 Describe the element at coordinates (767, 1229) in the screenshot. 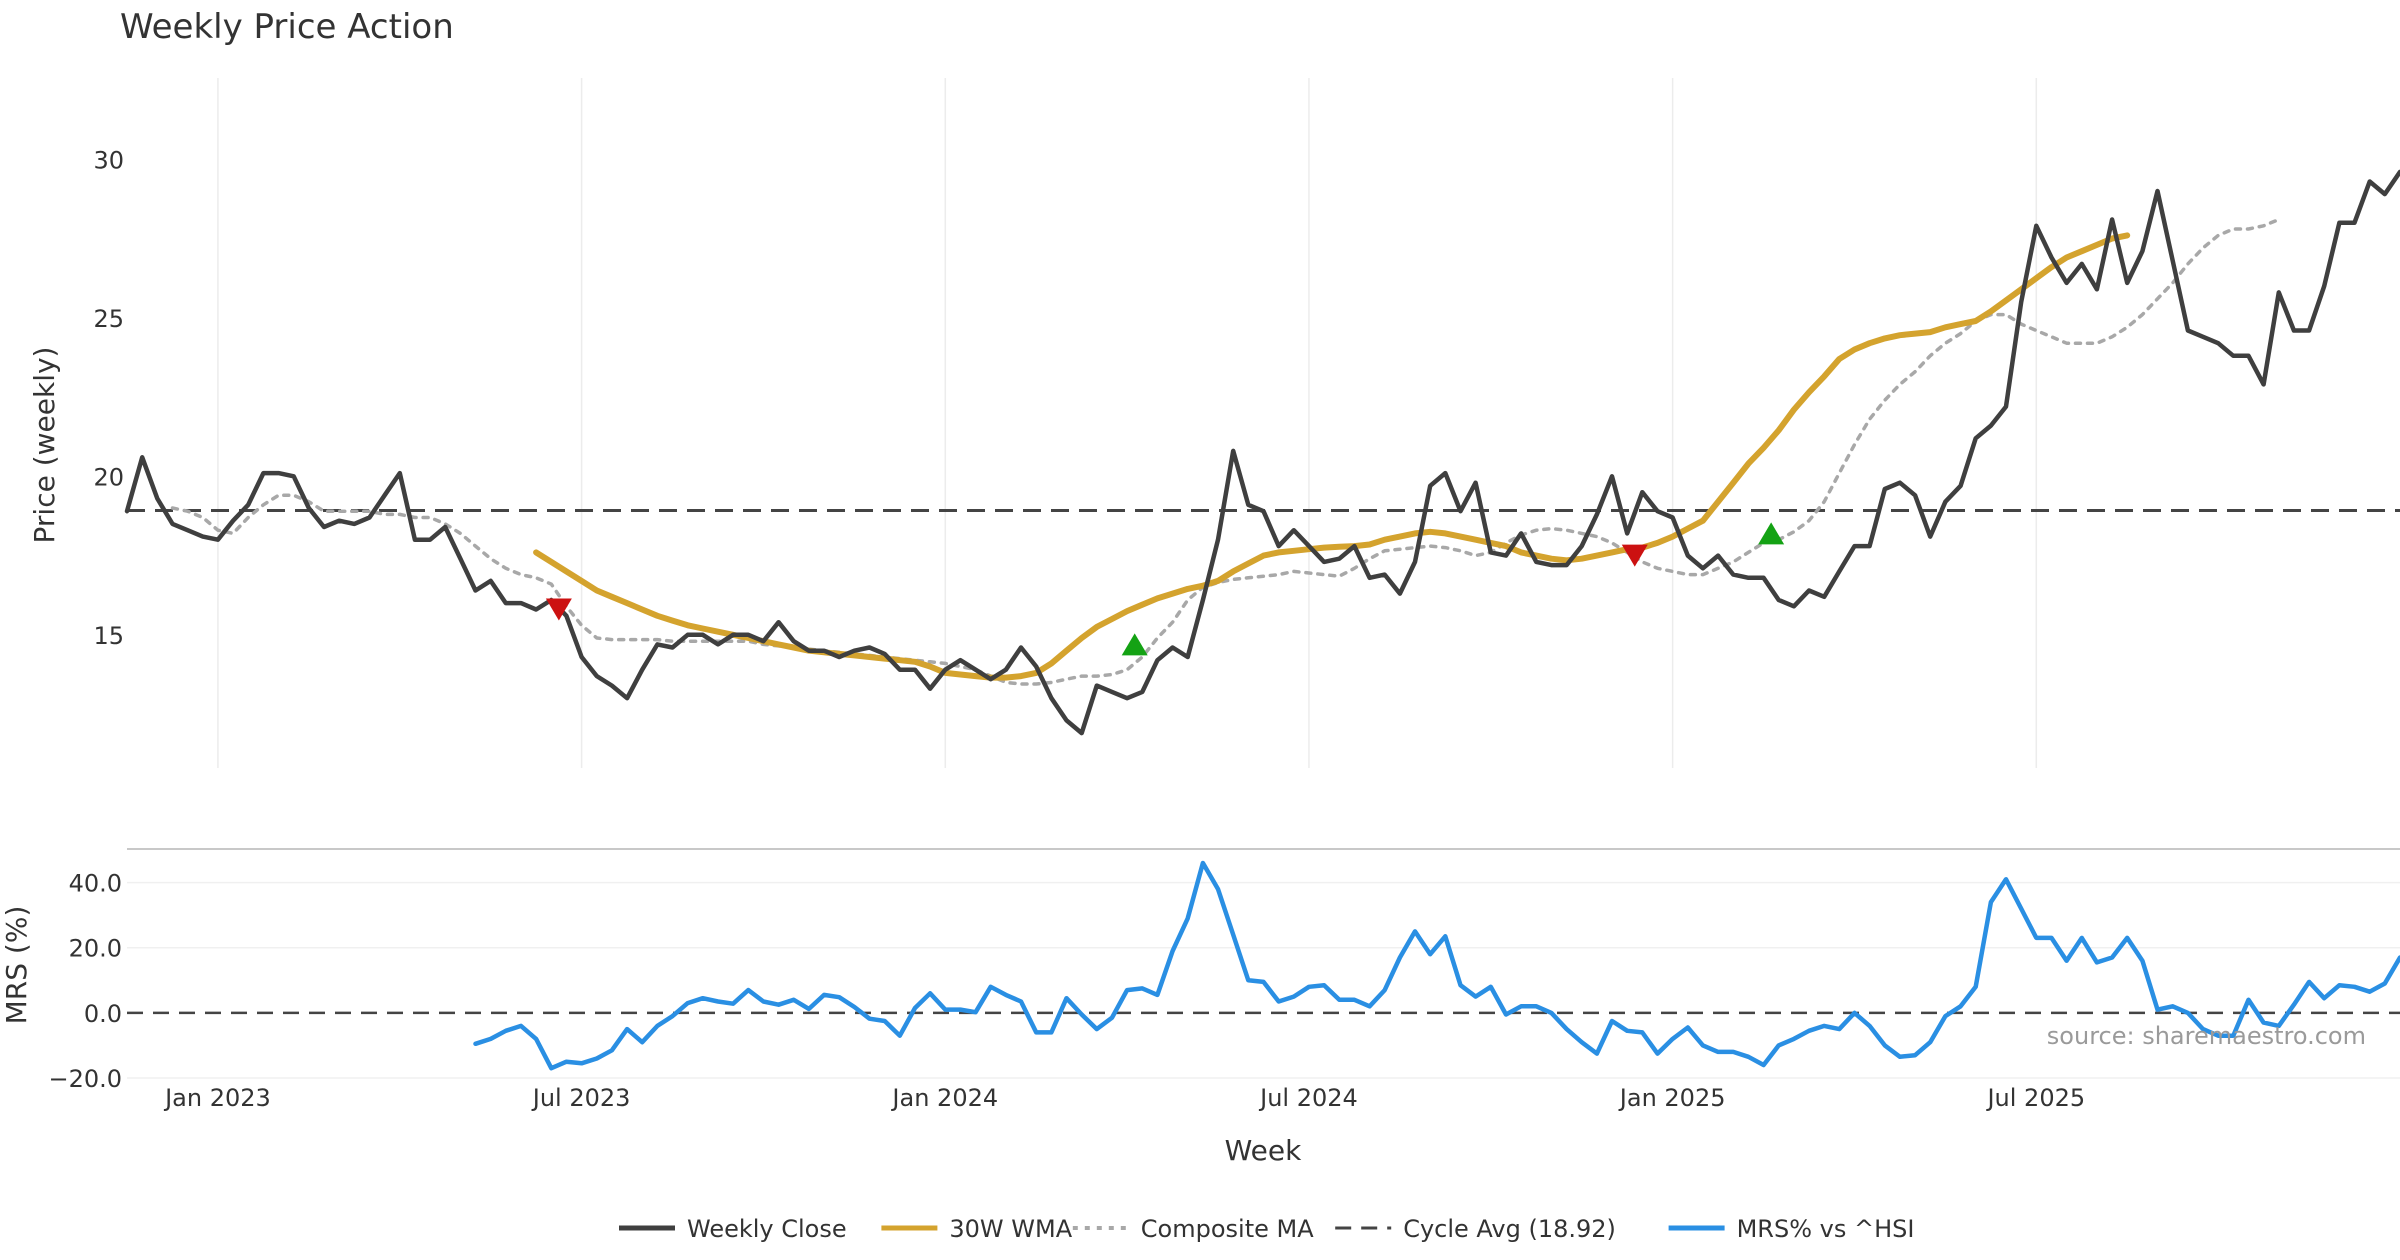

I see `legend-label: Weekly Close` at that location.